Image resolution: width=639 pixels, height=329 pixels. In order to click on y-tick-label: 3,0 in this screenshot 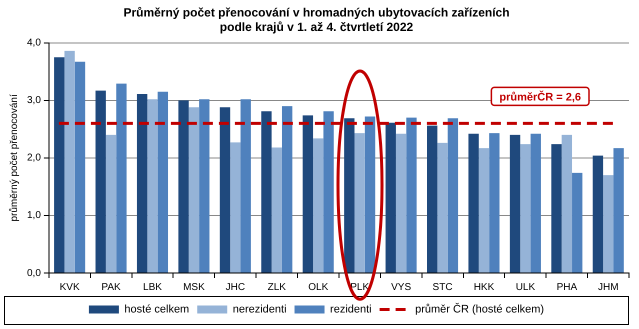, I will do `click(34, 100)`.